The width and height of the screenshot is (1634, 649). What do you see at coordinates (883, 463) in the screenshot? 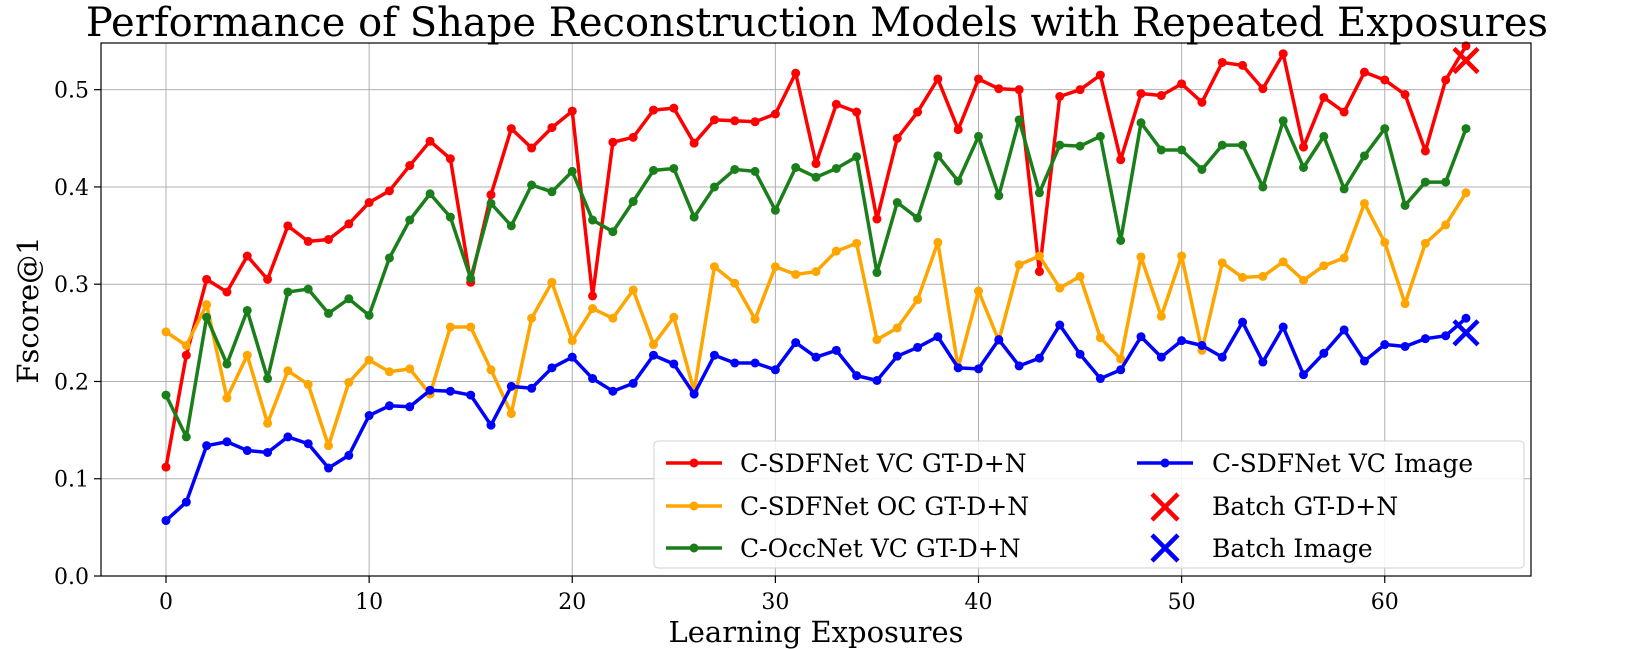
I see `legend-label: C-SDFNet VC GT-D+N` at bounding box center [883, 463].